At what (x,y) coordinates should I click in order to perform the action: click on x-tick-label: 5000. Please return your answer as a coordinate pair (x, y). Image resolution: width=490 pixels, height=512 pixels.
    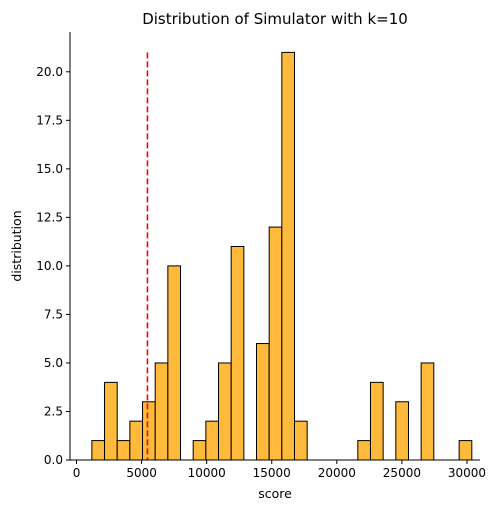
    Looking at the image, I should click on (141, 473).